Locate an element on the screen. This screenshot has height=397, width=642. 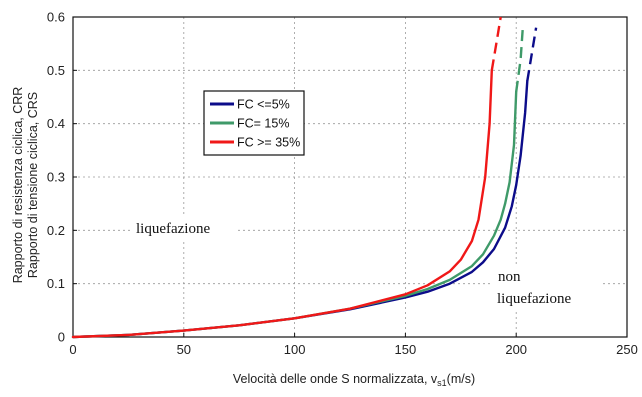
legend-label-3: FC >= 35% is located at coordinates (268, 143).